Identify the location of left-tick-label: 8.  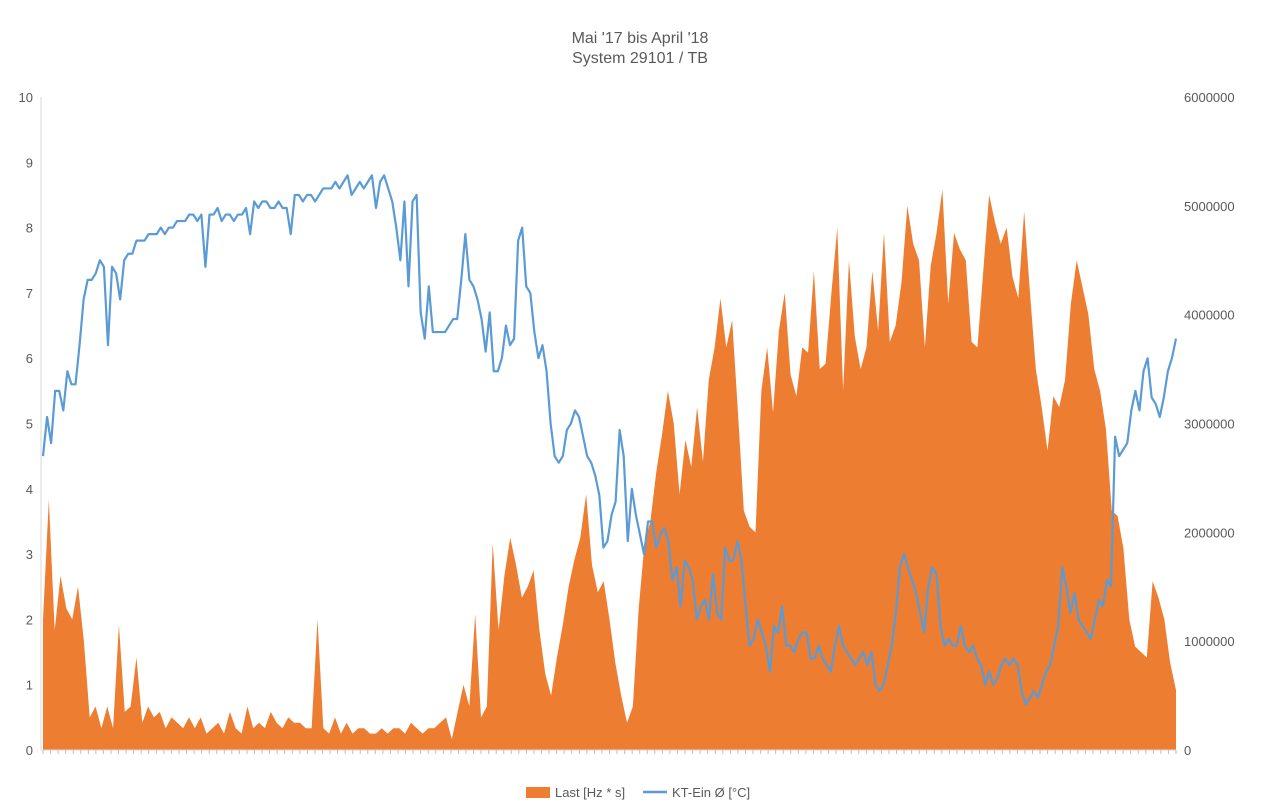
(29, 228).